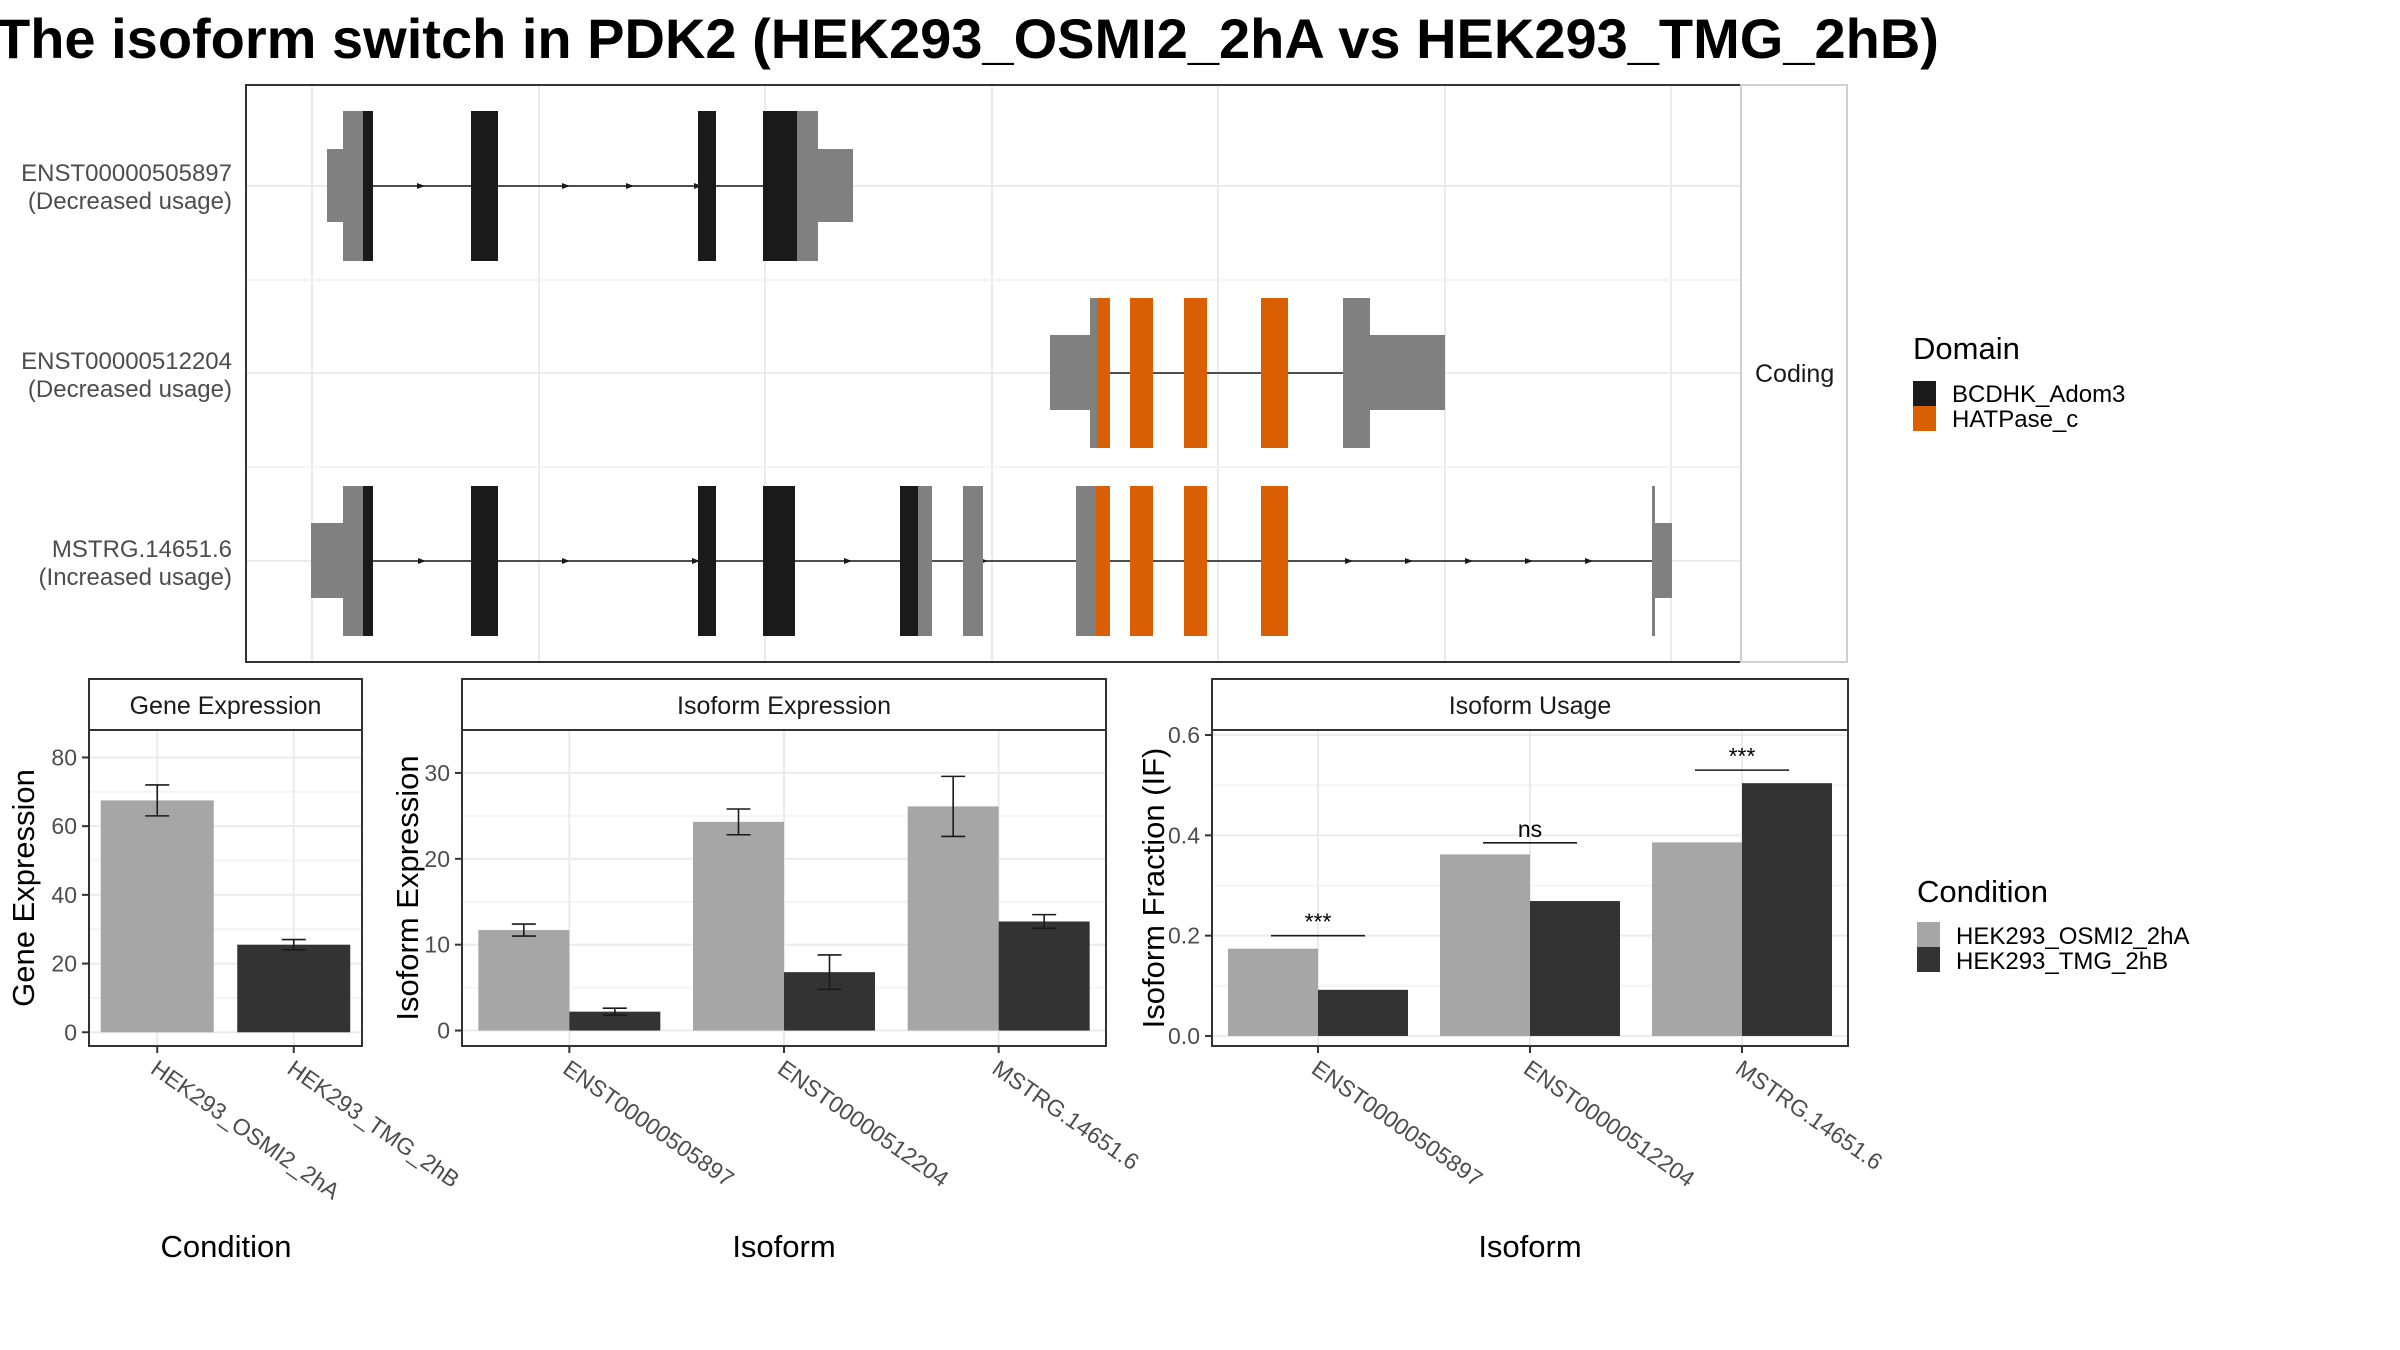 The height and width of the screenshot is (1350, 2400). I want to click on legend-key-hatpase-c, so click(1924, 418).